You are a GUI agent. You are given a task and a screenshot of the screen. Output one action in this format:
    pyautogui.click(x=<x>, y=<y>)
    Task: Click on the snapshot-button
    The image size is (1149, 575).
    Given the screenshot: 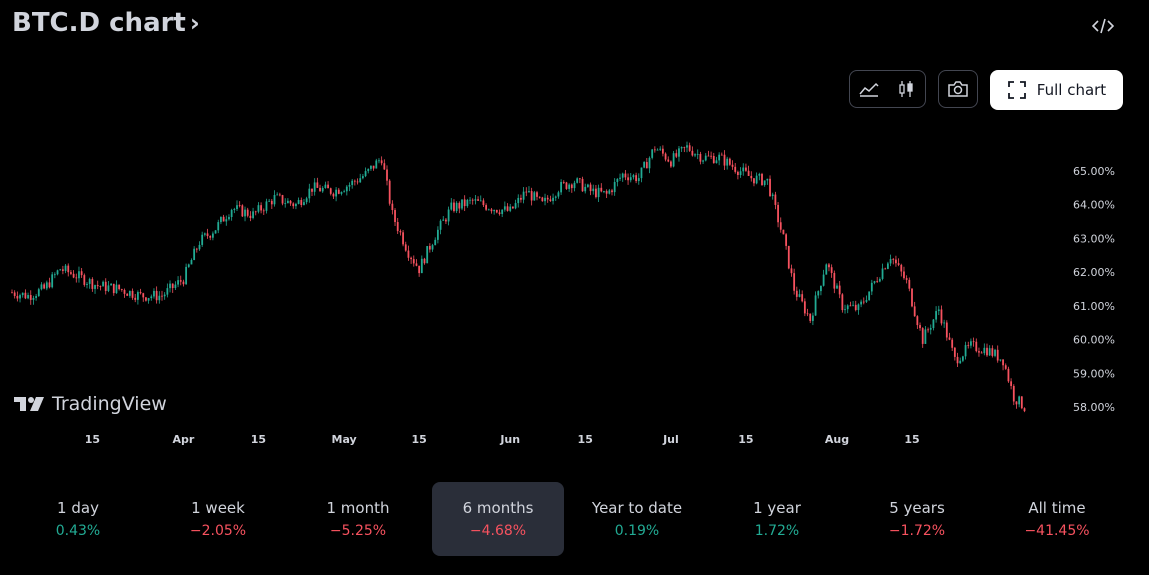 What is the action you would take?
    pyautogui.click(x=958, y=89)
    